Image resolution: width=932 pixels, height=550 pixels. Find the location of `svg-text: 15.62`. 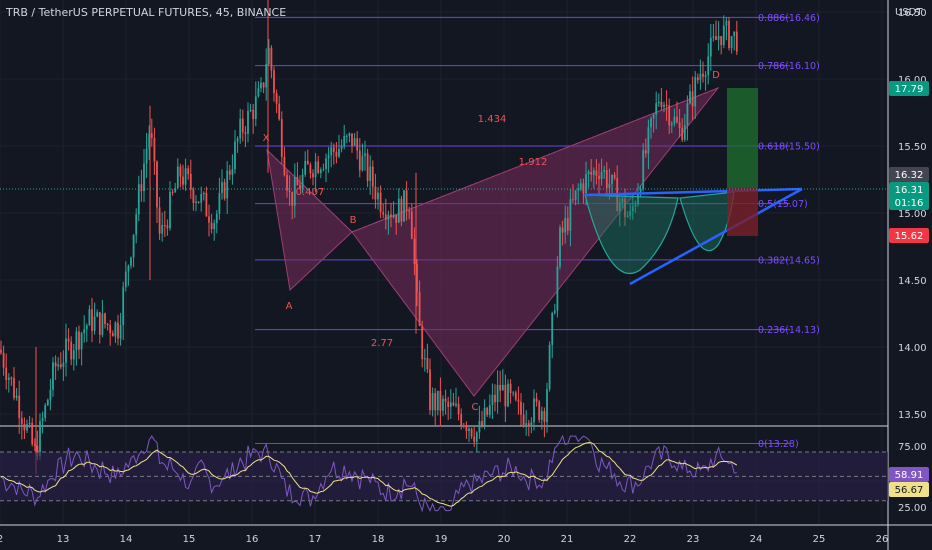

svg-text: 15.62 is located at coordinates (909, 236).